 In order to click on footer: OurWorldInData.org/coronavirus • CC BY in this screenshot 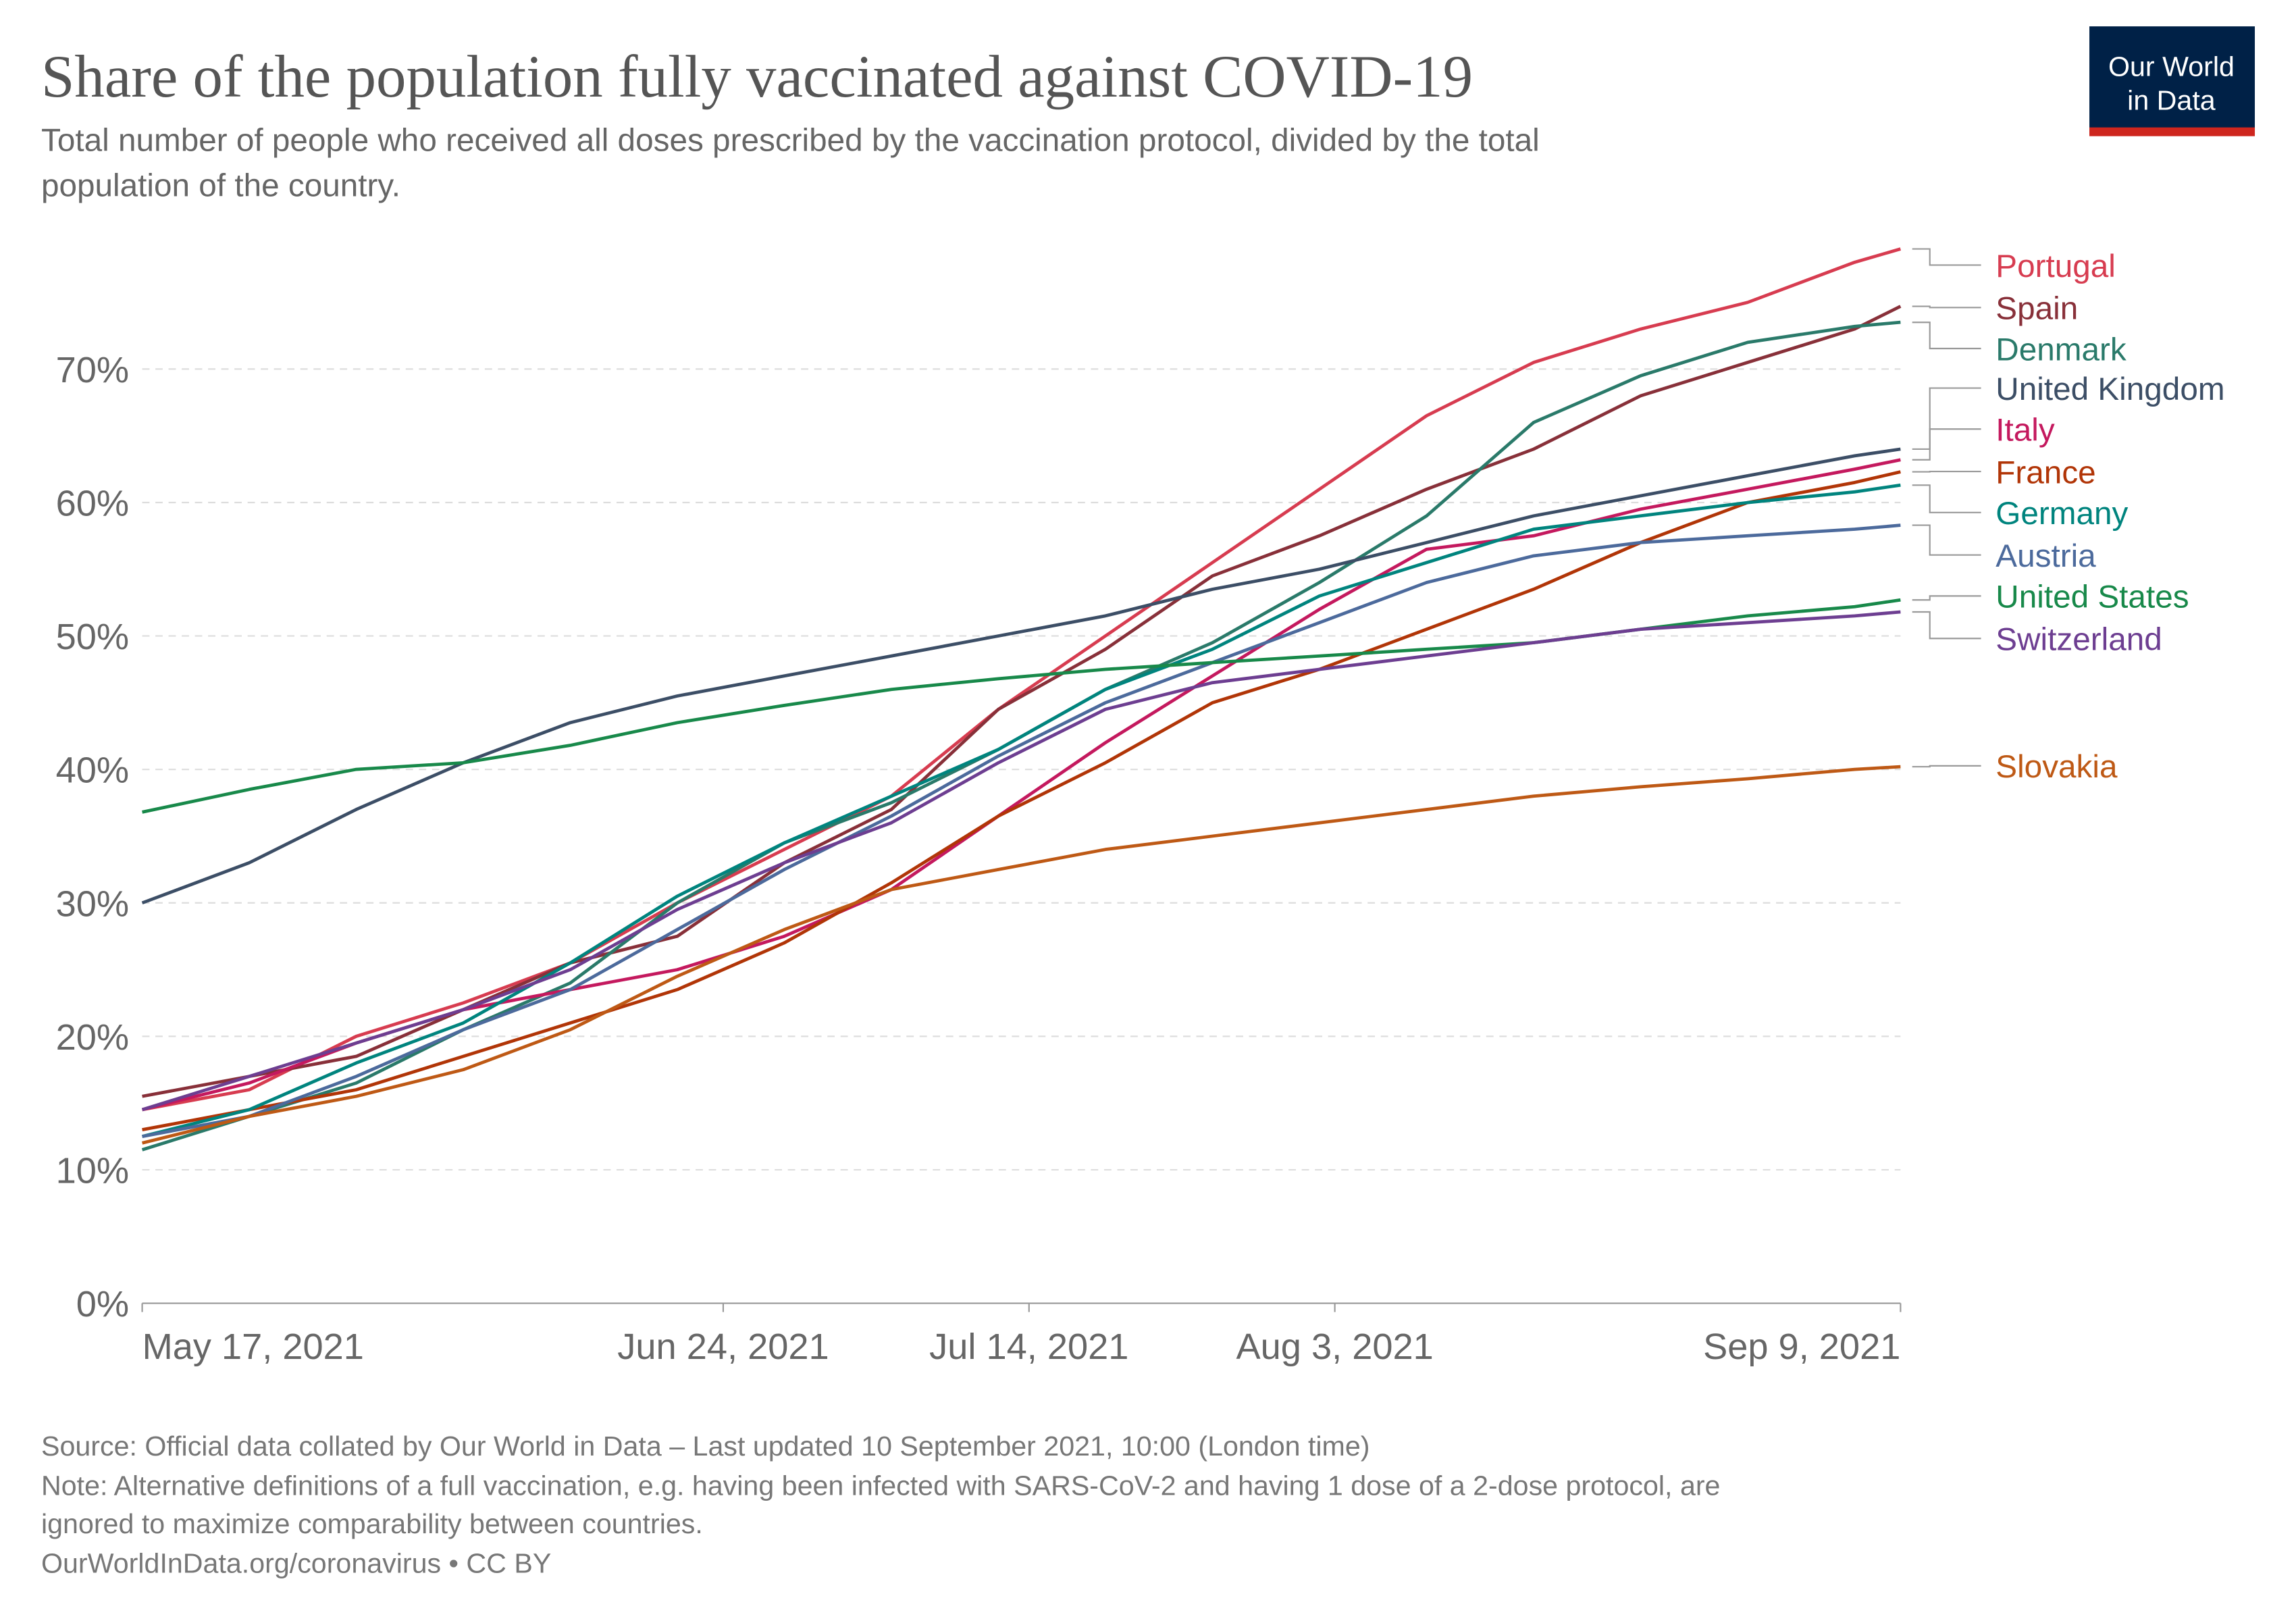, I will do `click(296, 1562)`.